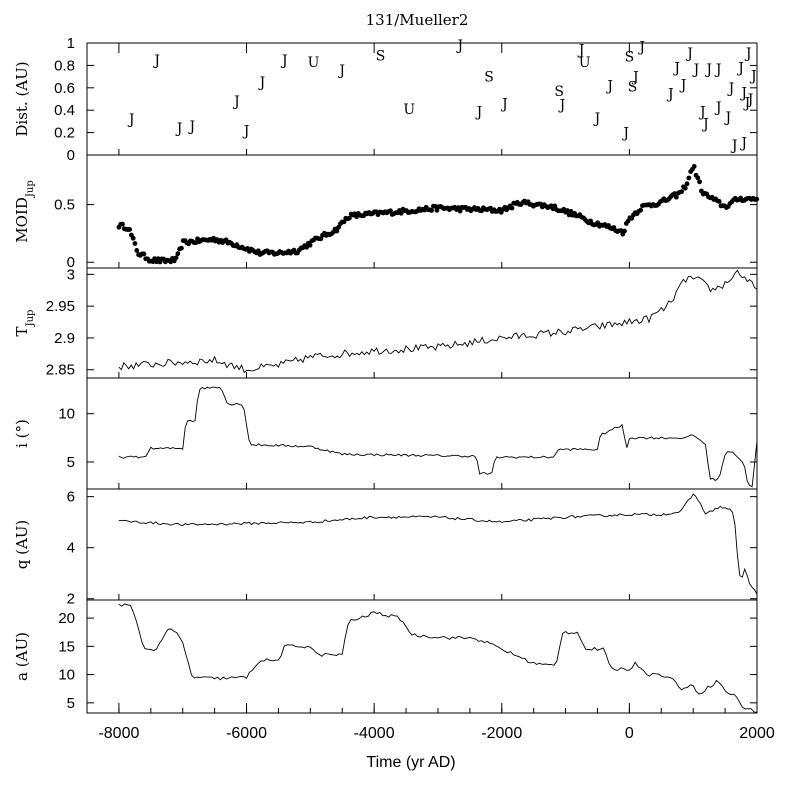 The height and width of the screenshot is (797, 797). What do you see at coordinates (71, 703) in the screenshot?
I see `y-tick-label-a: 5` at bounding box center [71, 703].